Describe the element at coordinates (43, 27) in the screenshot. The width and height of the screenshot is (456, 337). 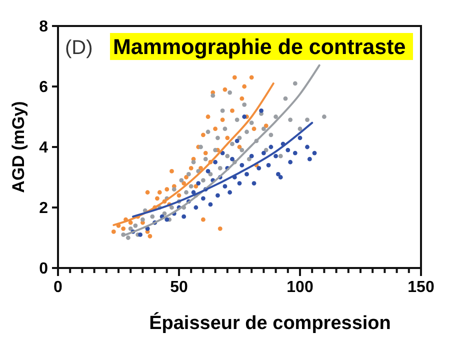
I see `y-tick-label: 8` at that location.